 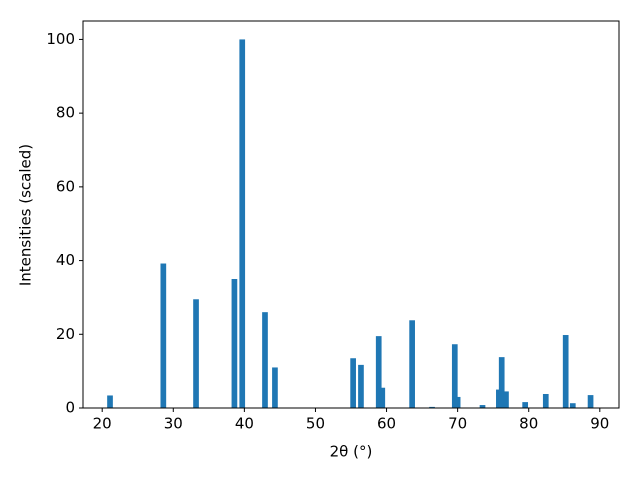 I want to click on x-tick-label: 50, so click(x=315, y=424).